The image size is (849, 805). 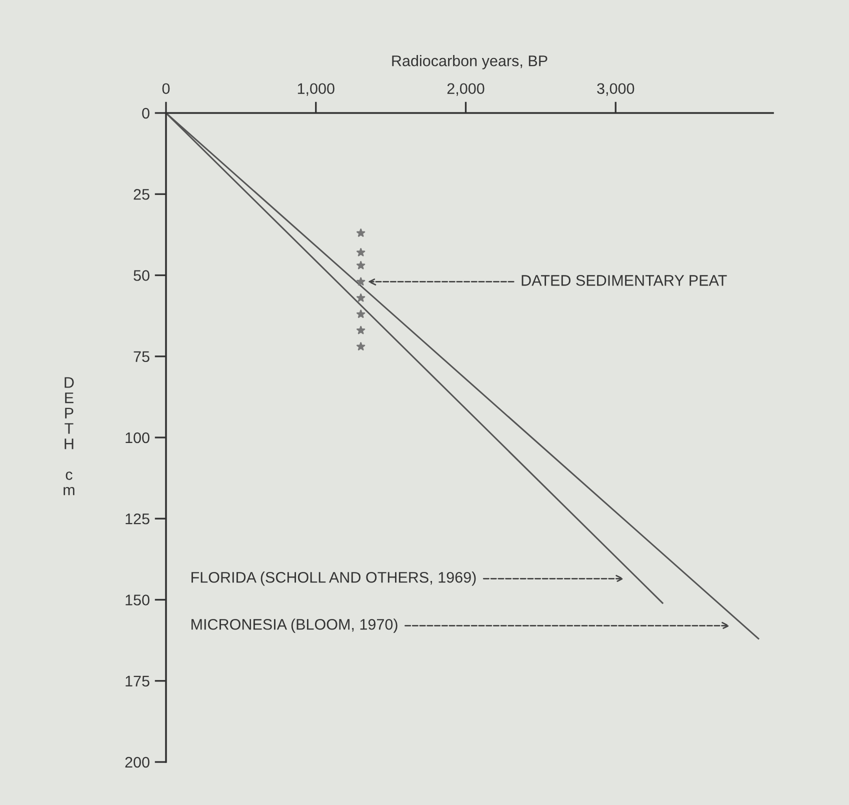 I want to click on annotation: FLORIDA (SCHOLL AND OTHERS, 1969), so click(x=334, y=579).